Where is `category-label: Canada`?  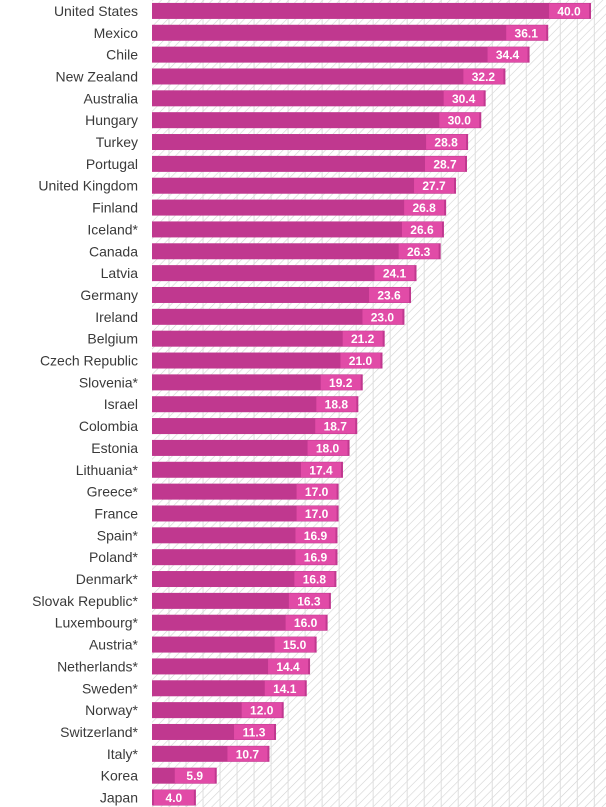
category-label: Canada is located at coordinates (113, 251).